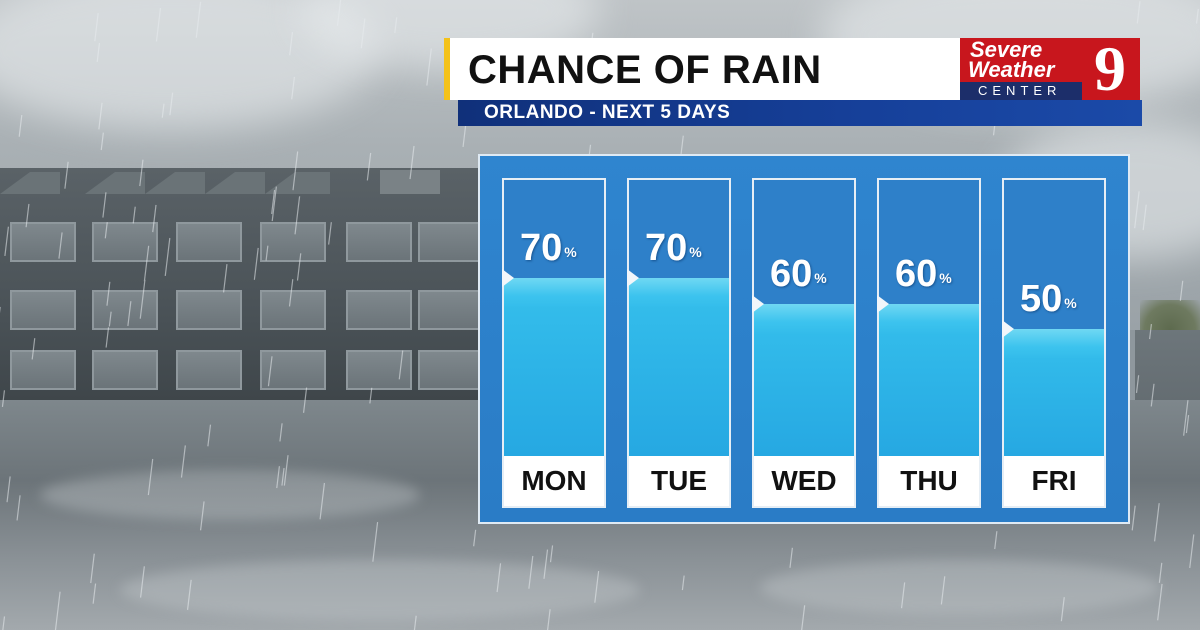 The width and height of the screenshot is (1200, 630). I want to click on percent-value: 50, so click(1041, 299).